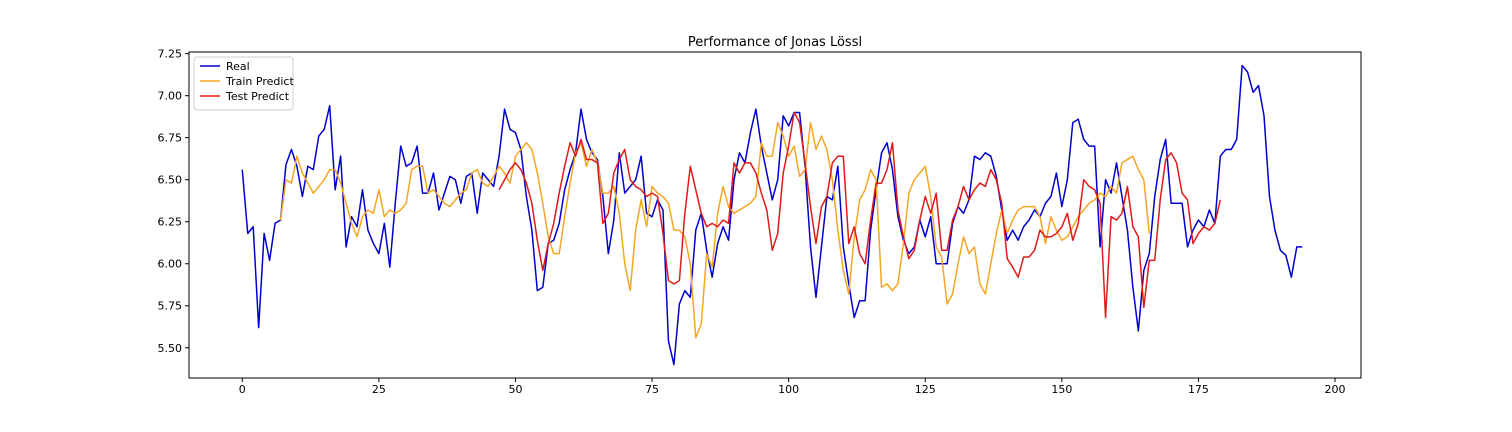 This screenshot has width=1512, height=432. I want to click on y-tick-label: 5.75, so click(170, 306).